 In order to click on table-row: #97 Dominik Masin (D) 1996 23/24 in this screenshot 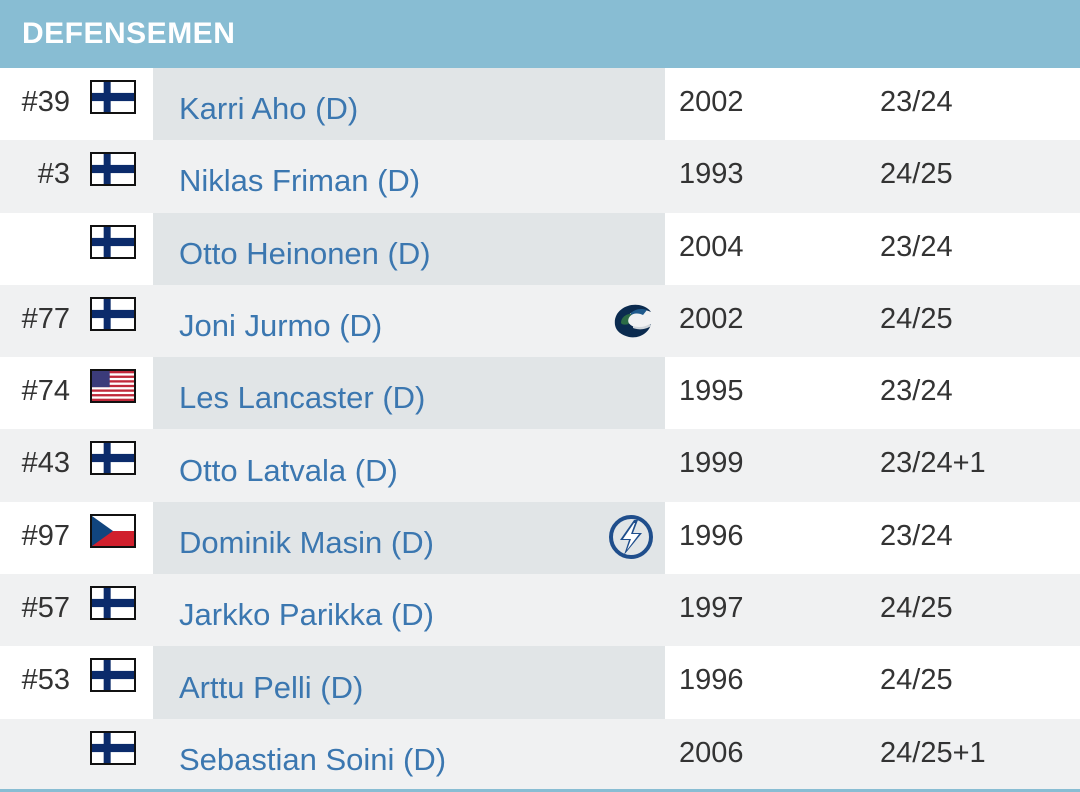, I will do `click(540, 538)`.